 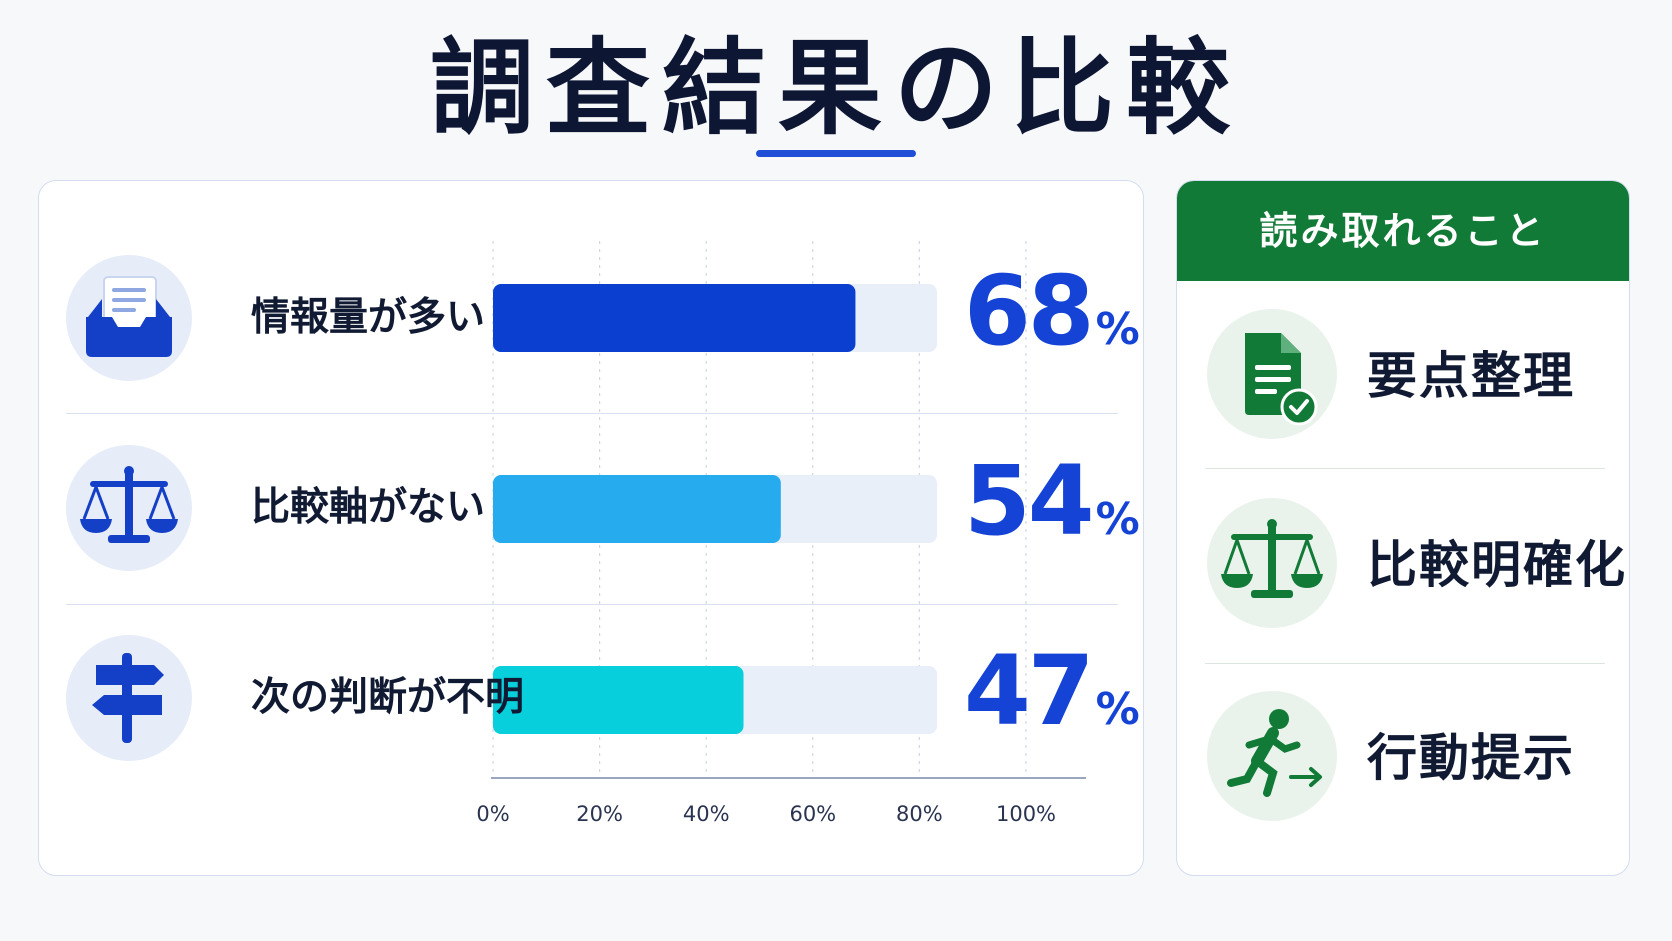 I want to click on category-label-0: 情報量が多い, so click(x=368, y=317).